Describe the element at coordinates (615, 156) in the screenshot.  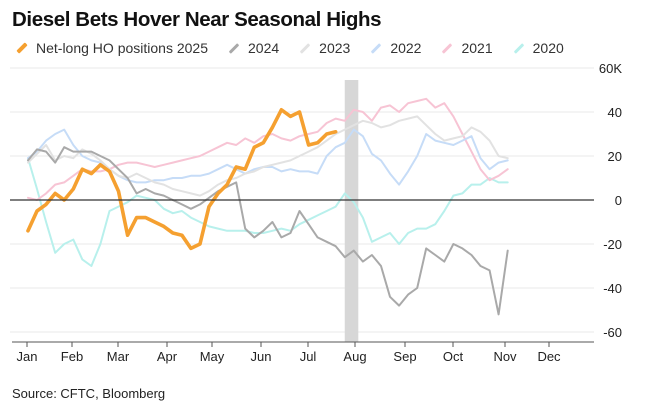
I see `y-tick-label: 20` at that location.